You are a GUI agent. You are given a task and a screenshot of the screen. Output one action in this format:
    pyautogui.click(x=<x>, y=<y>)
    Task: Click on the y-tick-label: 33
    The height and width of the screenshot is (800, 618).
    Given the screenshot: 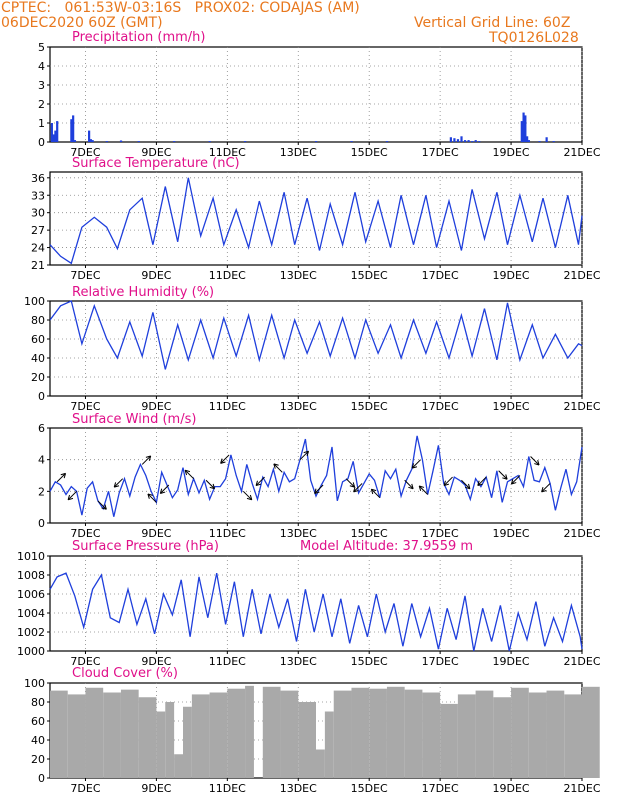 What is the action you would take?
    pyautogui.click(x=38, y=195)
    